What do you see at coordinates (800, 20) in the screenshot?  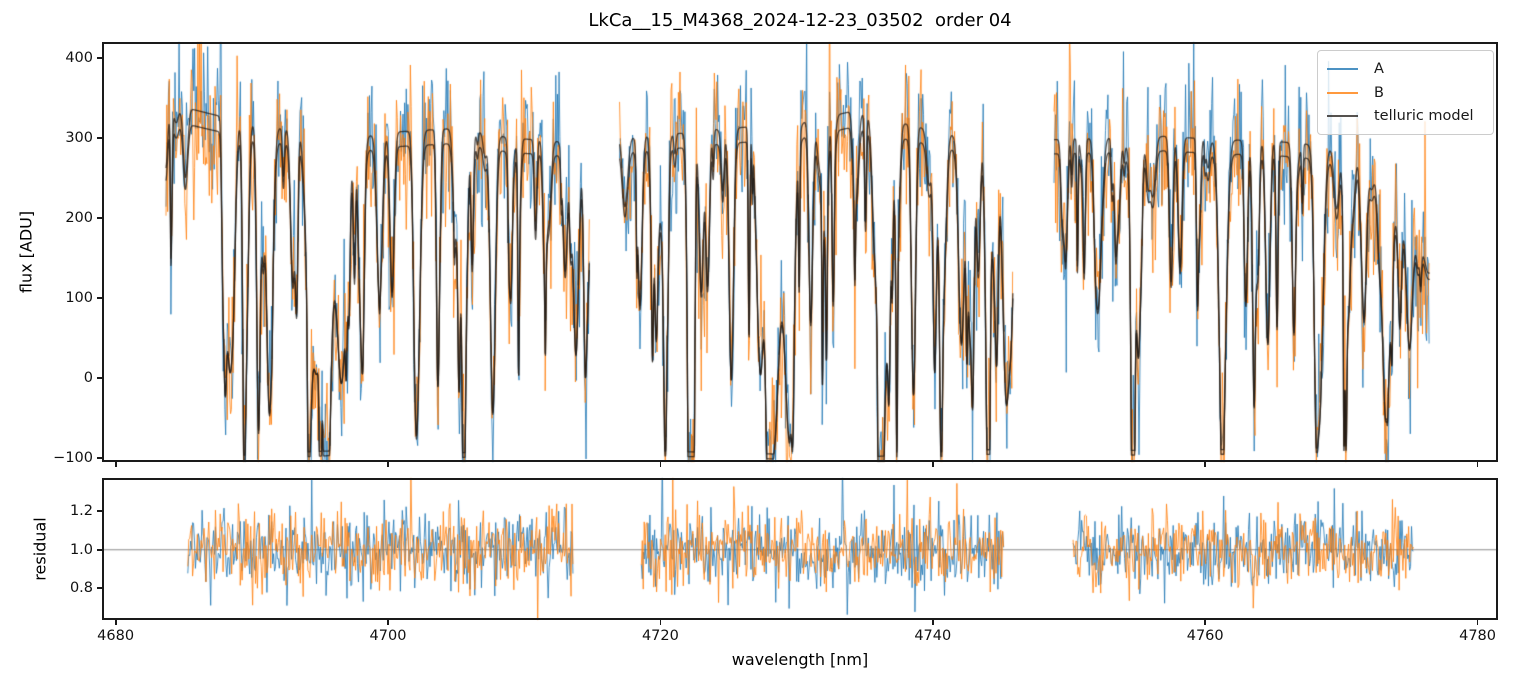 I see `chart-title: LkCa__15_M4368_2024-12-23_03502 order 04` at bounding box center [800, 20].